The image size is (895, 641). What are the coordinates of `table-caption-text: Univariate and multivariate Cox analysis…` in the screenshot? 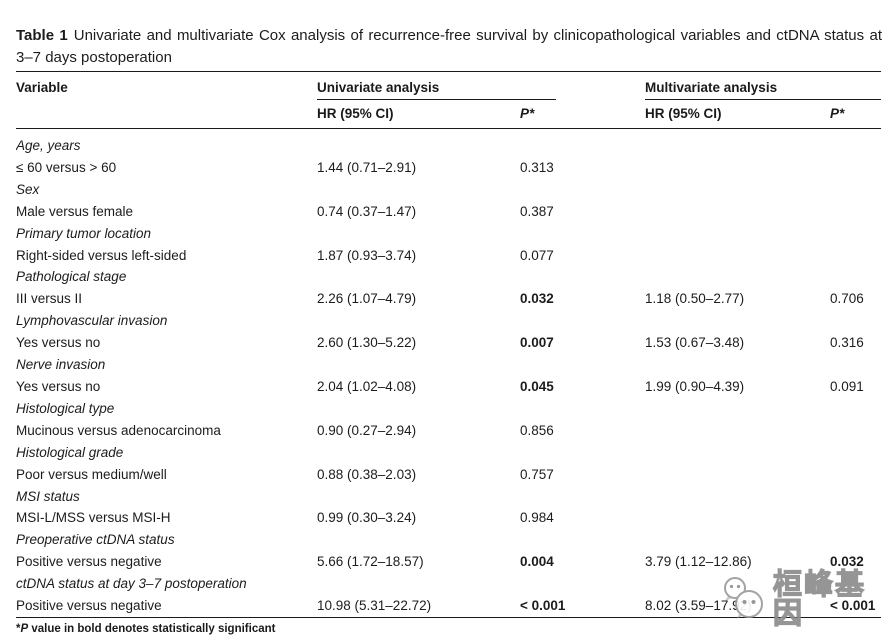 It's located at (449, 46).